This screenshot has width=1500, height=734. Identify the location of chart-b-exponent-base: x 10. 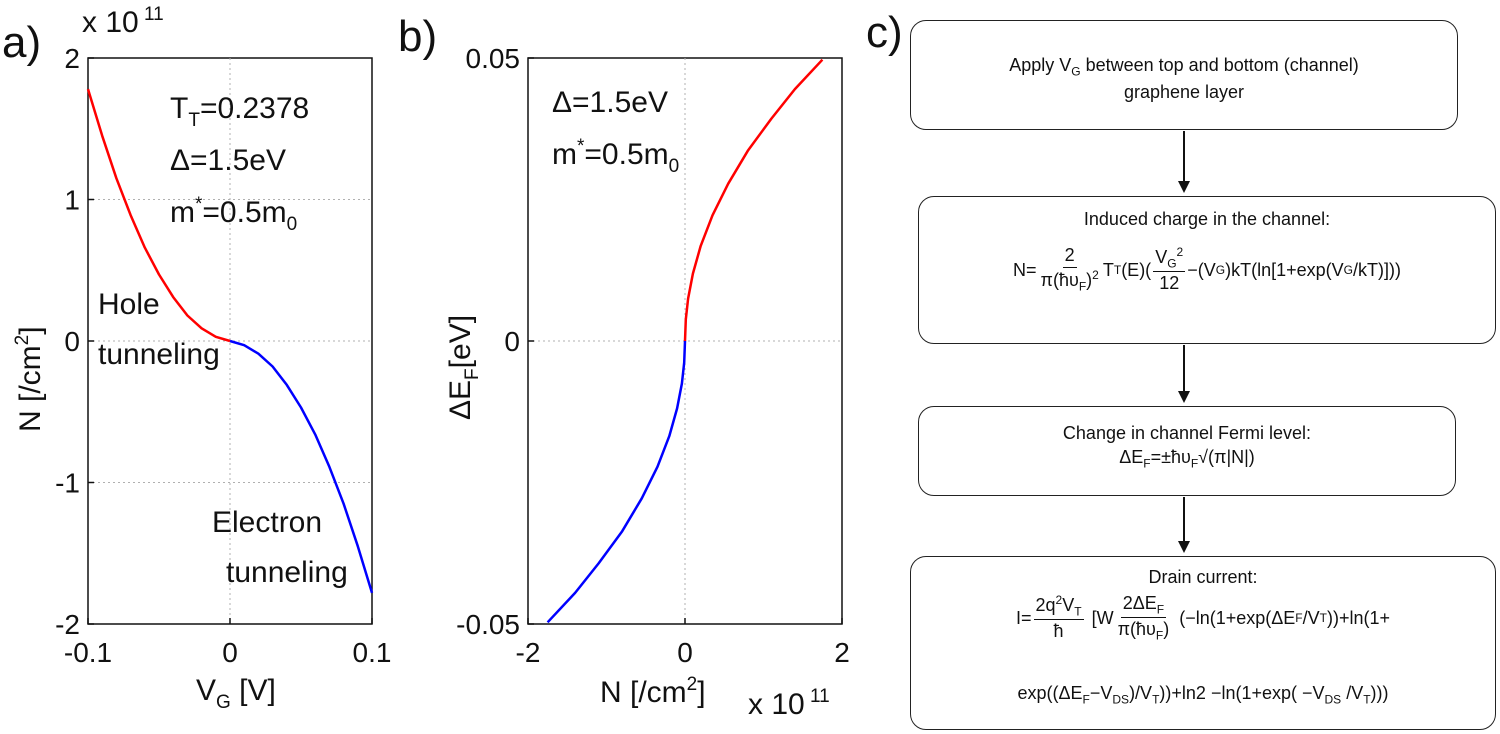
(776, 704).